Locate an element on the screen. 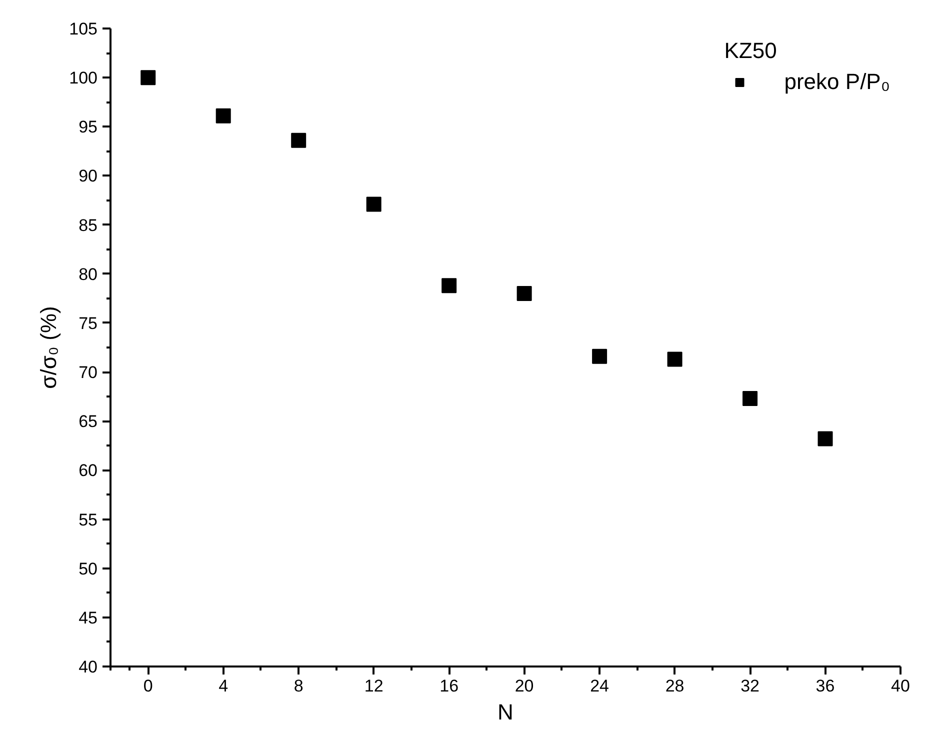  y-tick-label: 65 is located at coordinates (88, 422).